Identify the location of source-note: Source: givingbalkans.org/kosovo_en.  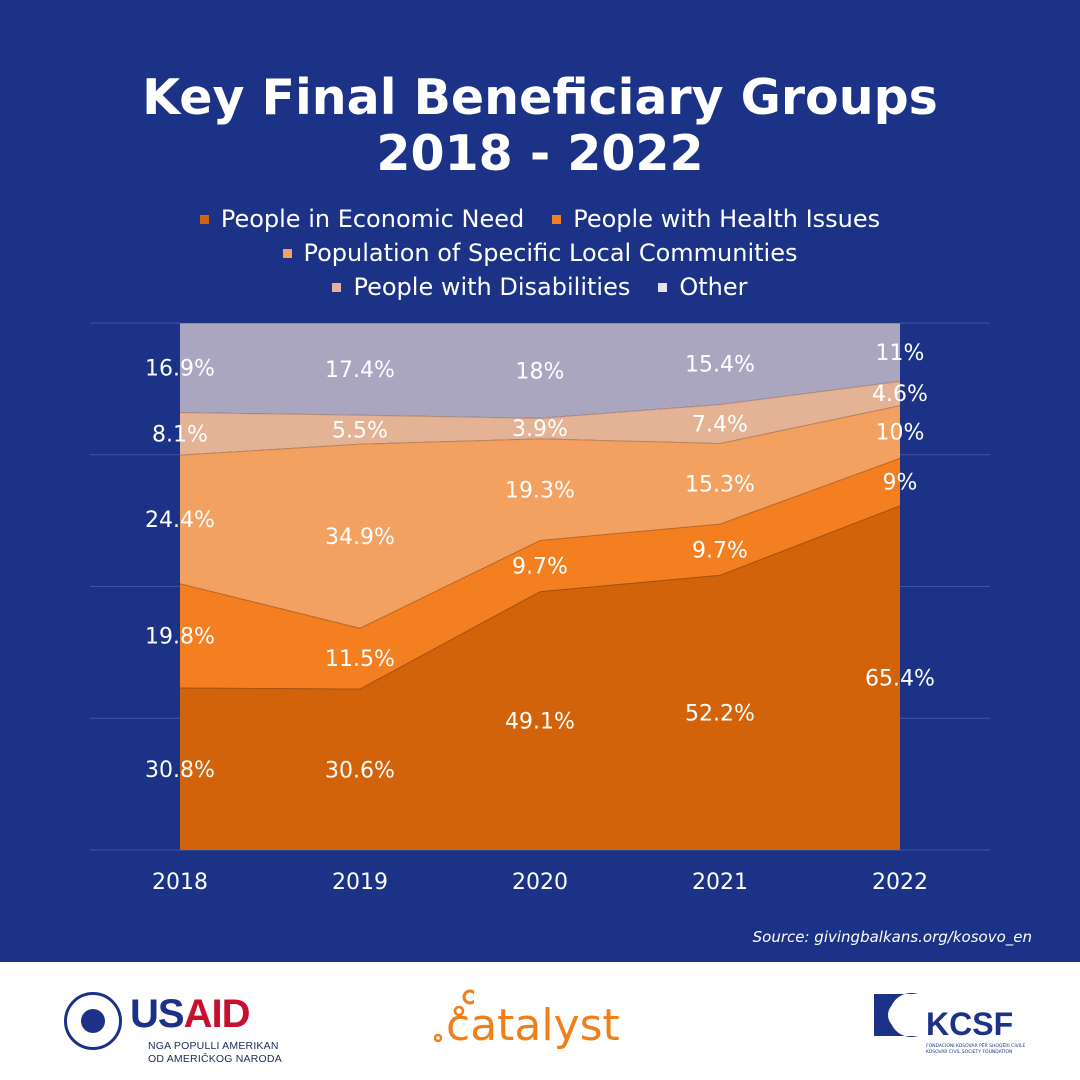
(892, 937).